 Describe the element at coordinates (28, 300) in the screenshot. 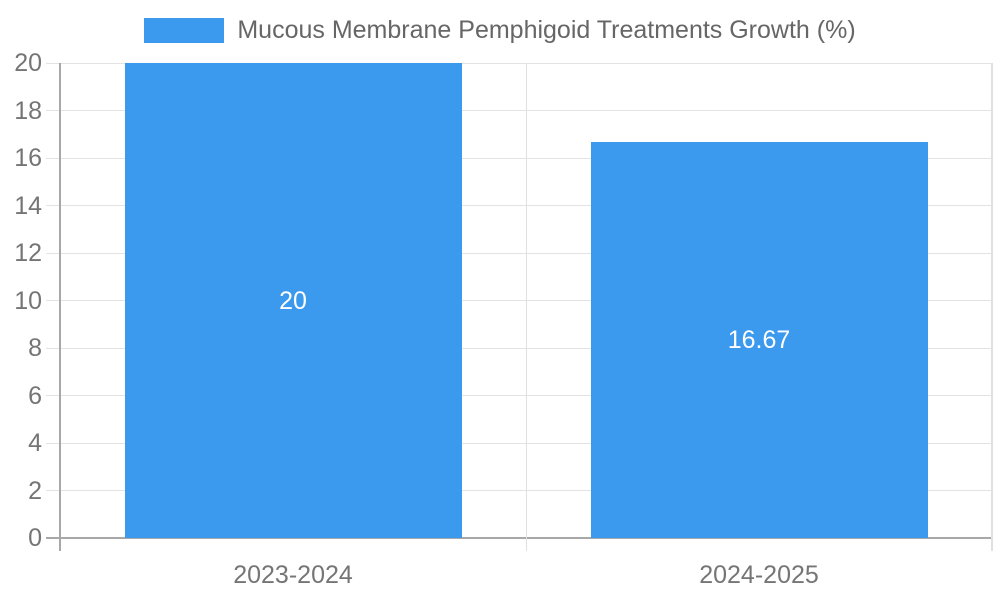

I see `y-tick-label: 10` at that location.